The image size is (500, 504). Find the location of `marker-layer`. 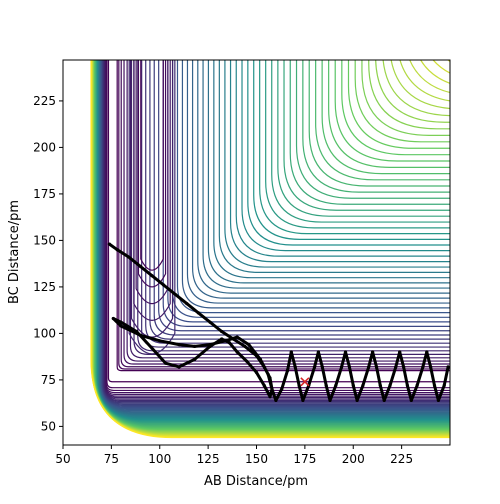

marker-layer is located at coordinates (305, 382).